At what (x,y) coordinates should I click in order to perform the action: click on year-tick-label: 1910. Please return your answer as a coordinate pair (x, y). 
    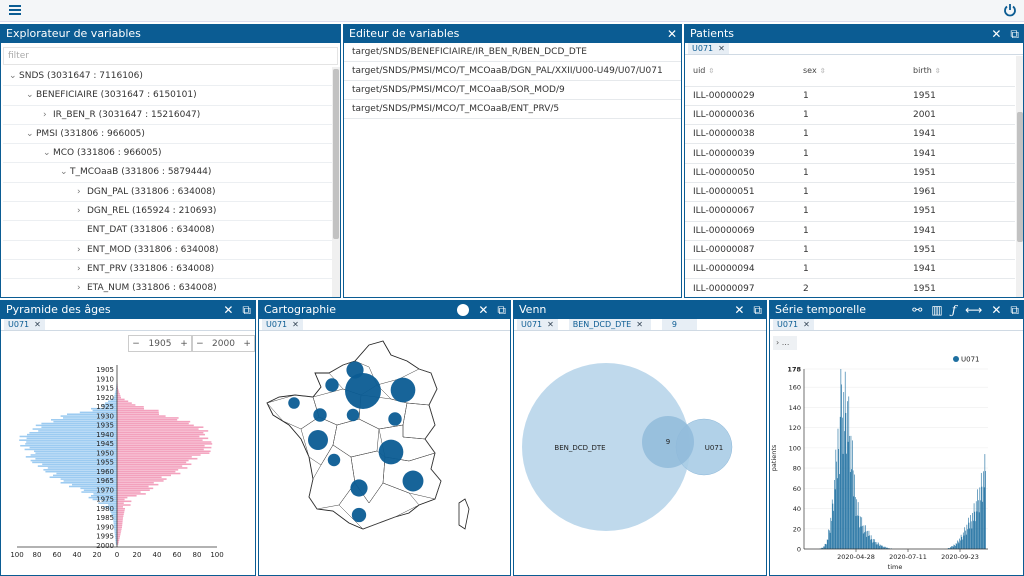
    Looking at the image, I should click on (105, 379).